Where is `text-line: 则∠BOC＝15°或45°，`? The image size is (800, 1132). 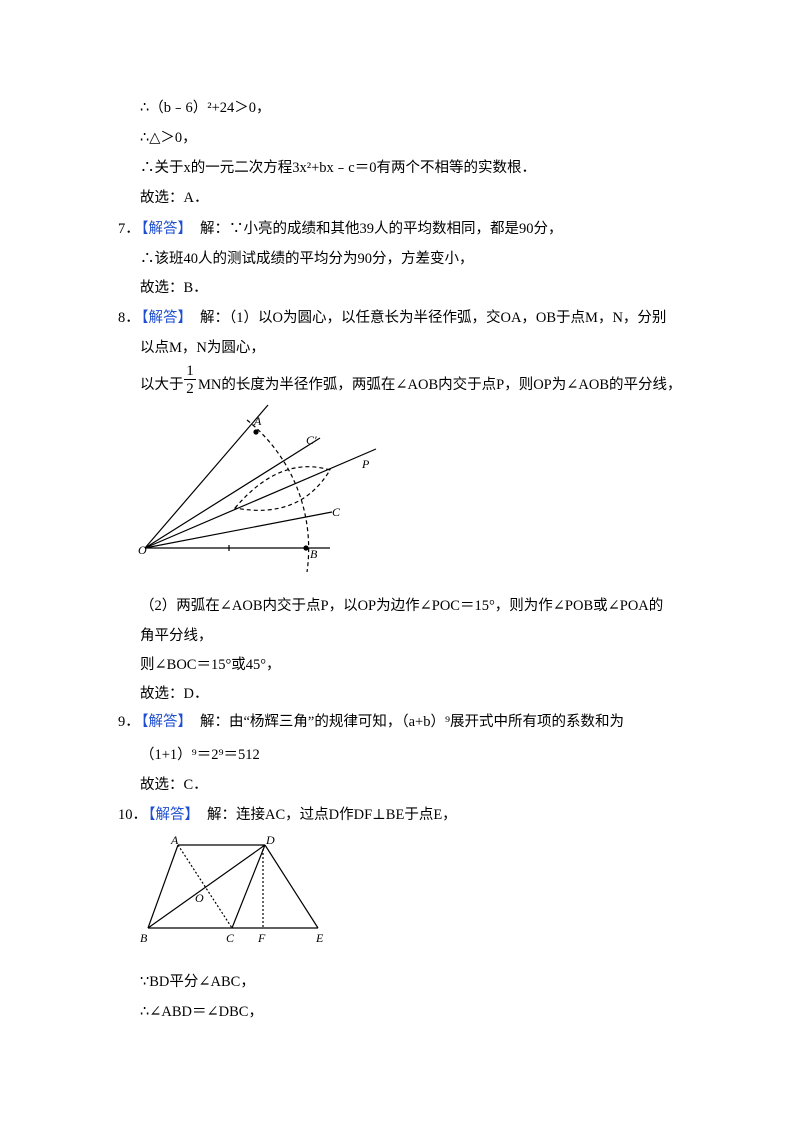 text-line: 则∠BOC＝15°或45°， is located at coordinates (210, 665).